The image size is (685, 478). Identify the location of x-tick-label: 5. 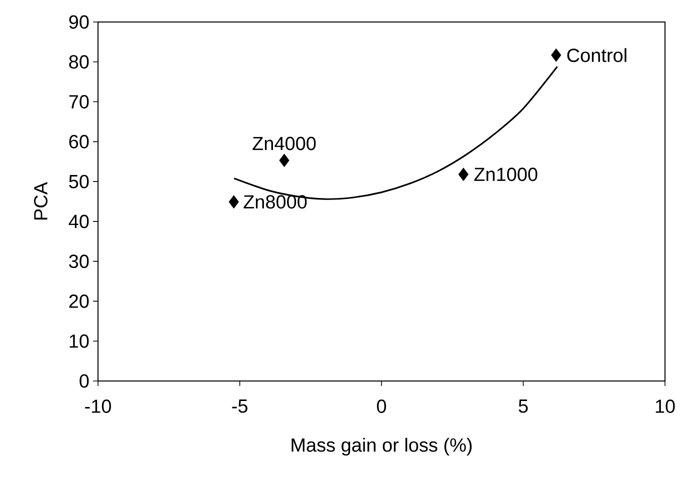
(523, 406).